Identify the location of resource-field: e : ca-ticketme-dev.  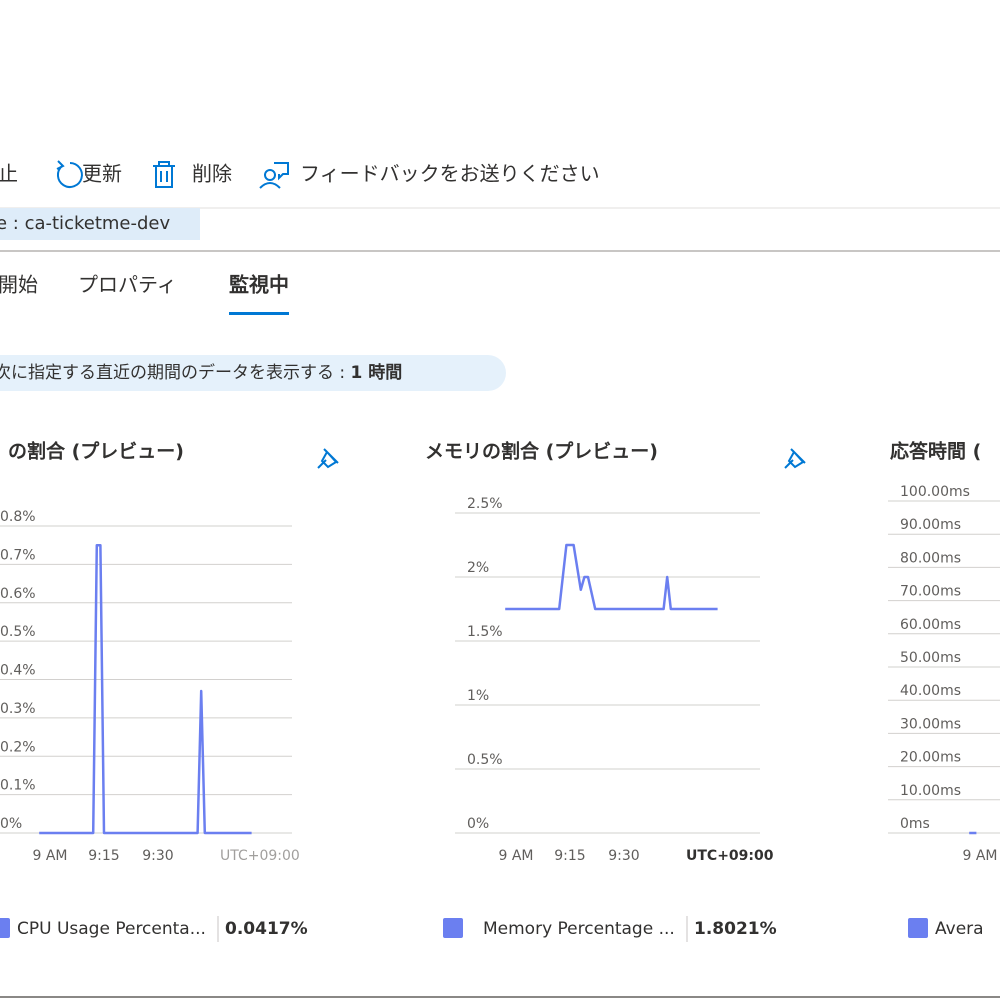
(85, 223).